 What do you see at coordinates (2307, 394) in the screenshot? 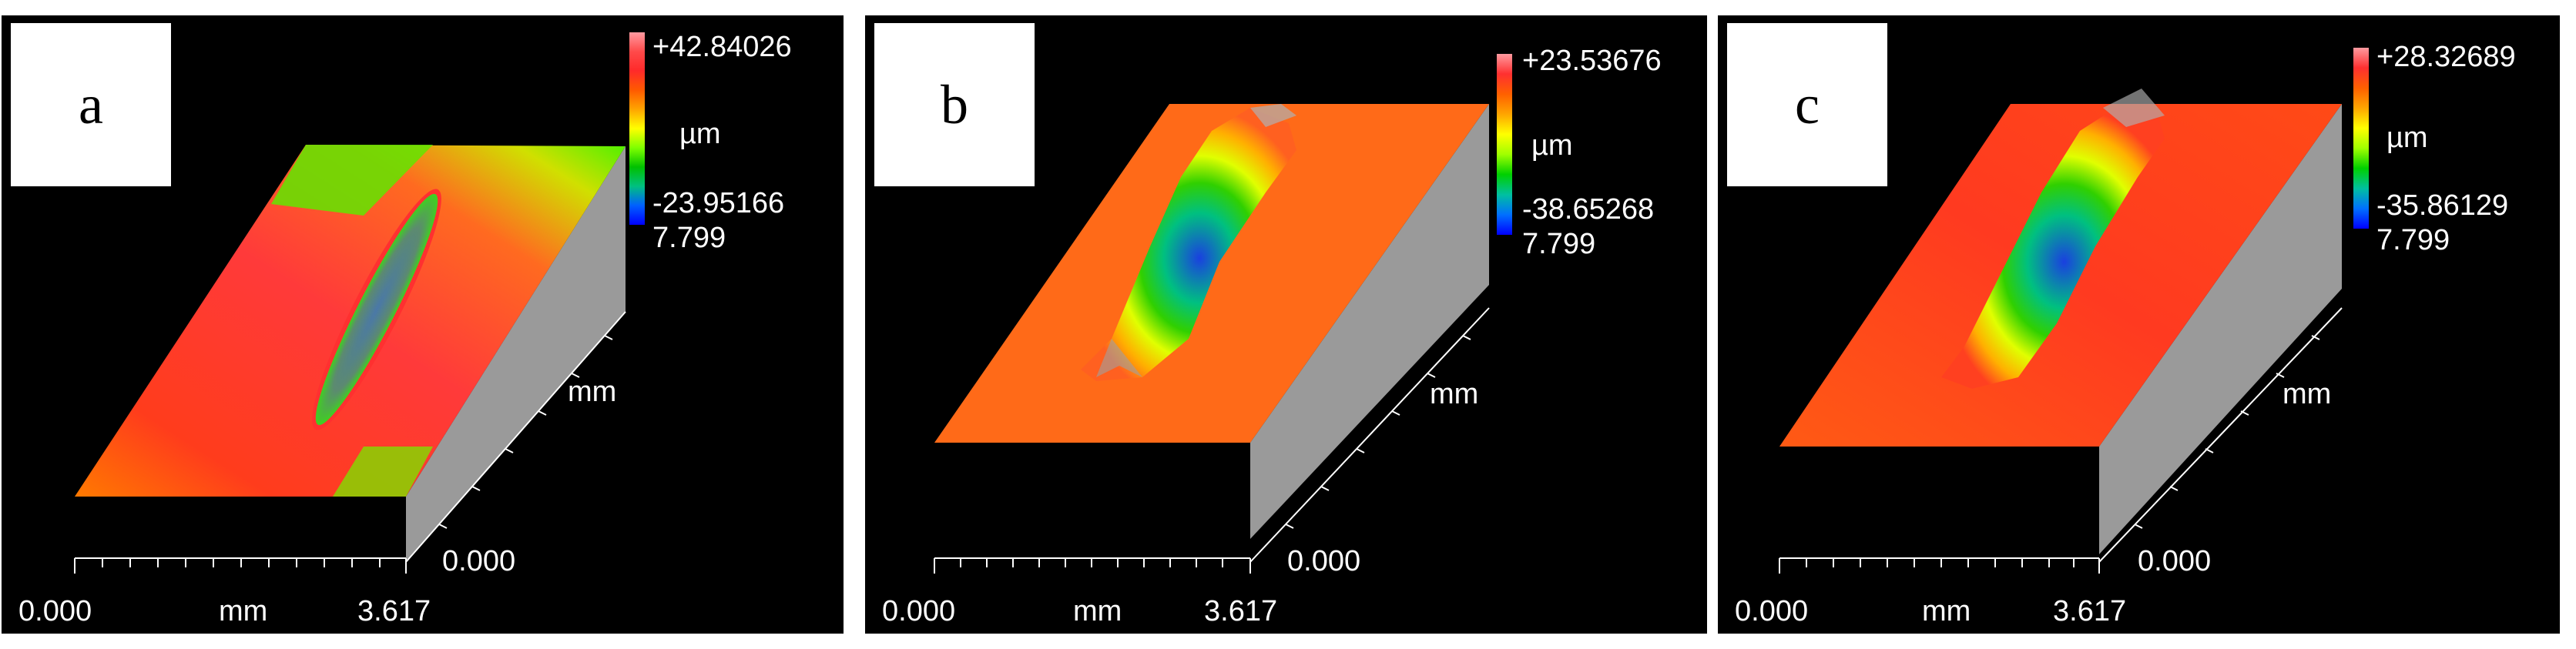
I see `y-axis-unit-c: mm` at bounding box center [2307, 394].